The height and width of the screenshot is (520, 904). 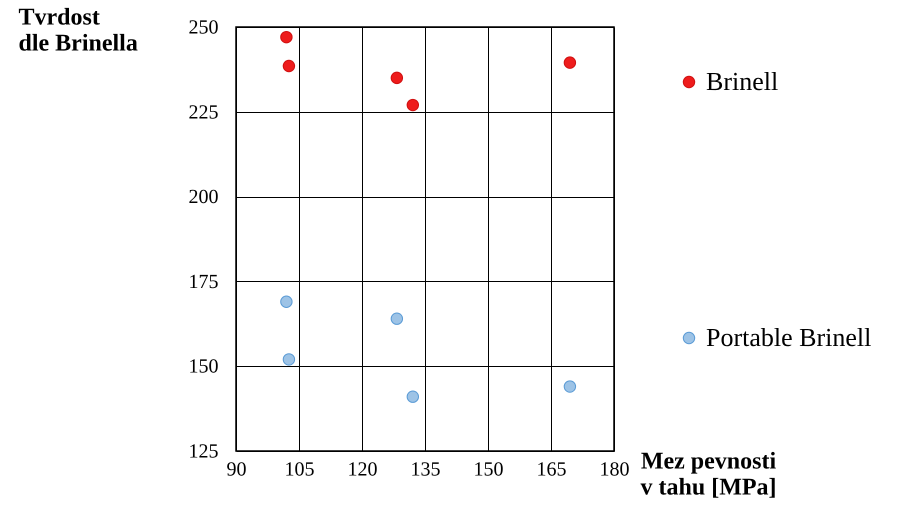 I want to click on x-tick-label: 90, so click(x=236, y=469).